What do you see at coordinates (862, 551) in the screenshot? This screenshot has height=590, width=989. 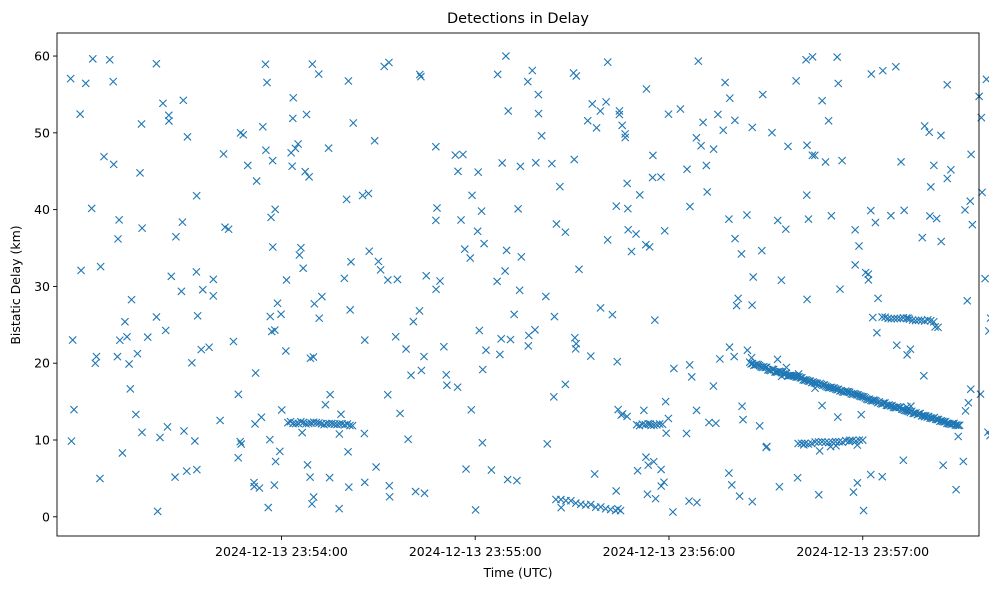 I see `x-tick-label: 2024-12-13 23:57:00` at bounding box center [862, 551].